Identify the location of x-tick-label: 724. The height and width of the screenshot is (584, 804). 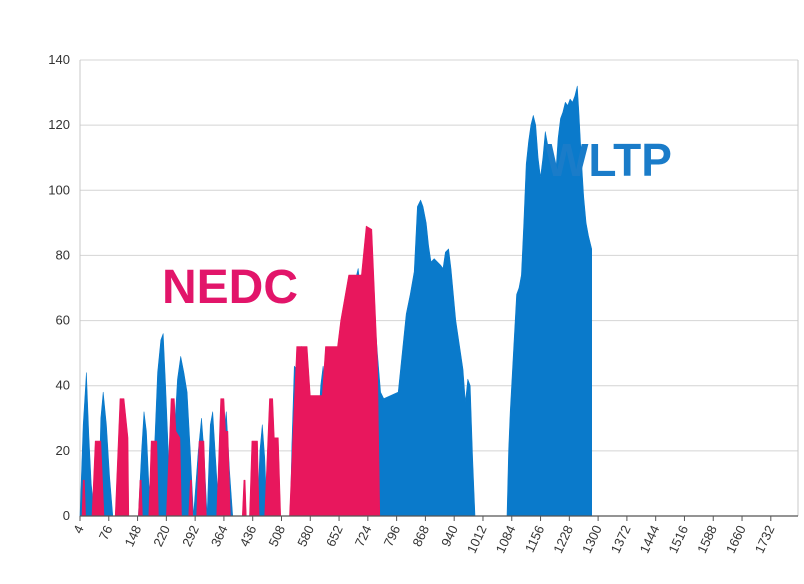
(363, 536).